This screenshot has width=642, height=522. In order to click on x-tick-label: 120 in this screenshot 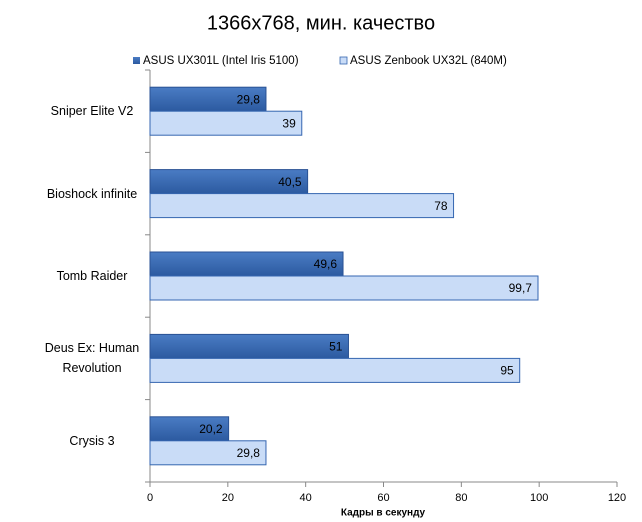, I will do `click(617, 498)`.